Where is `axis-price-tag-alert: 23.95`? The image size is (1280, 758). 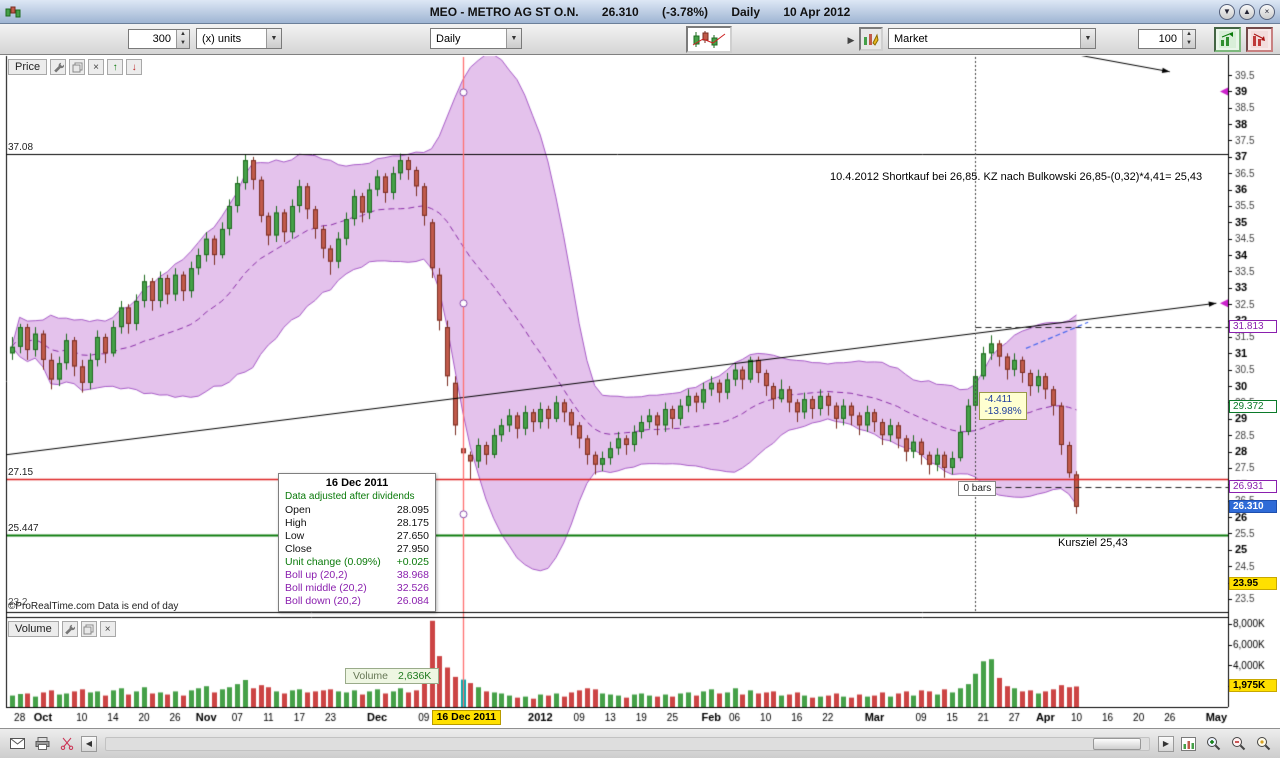 axis-price-tag-alert: 23.95 is located at coordinates (1253, 584).